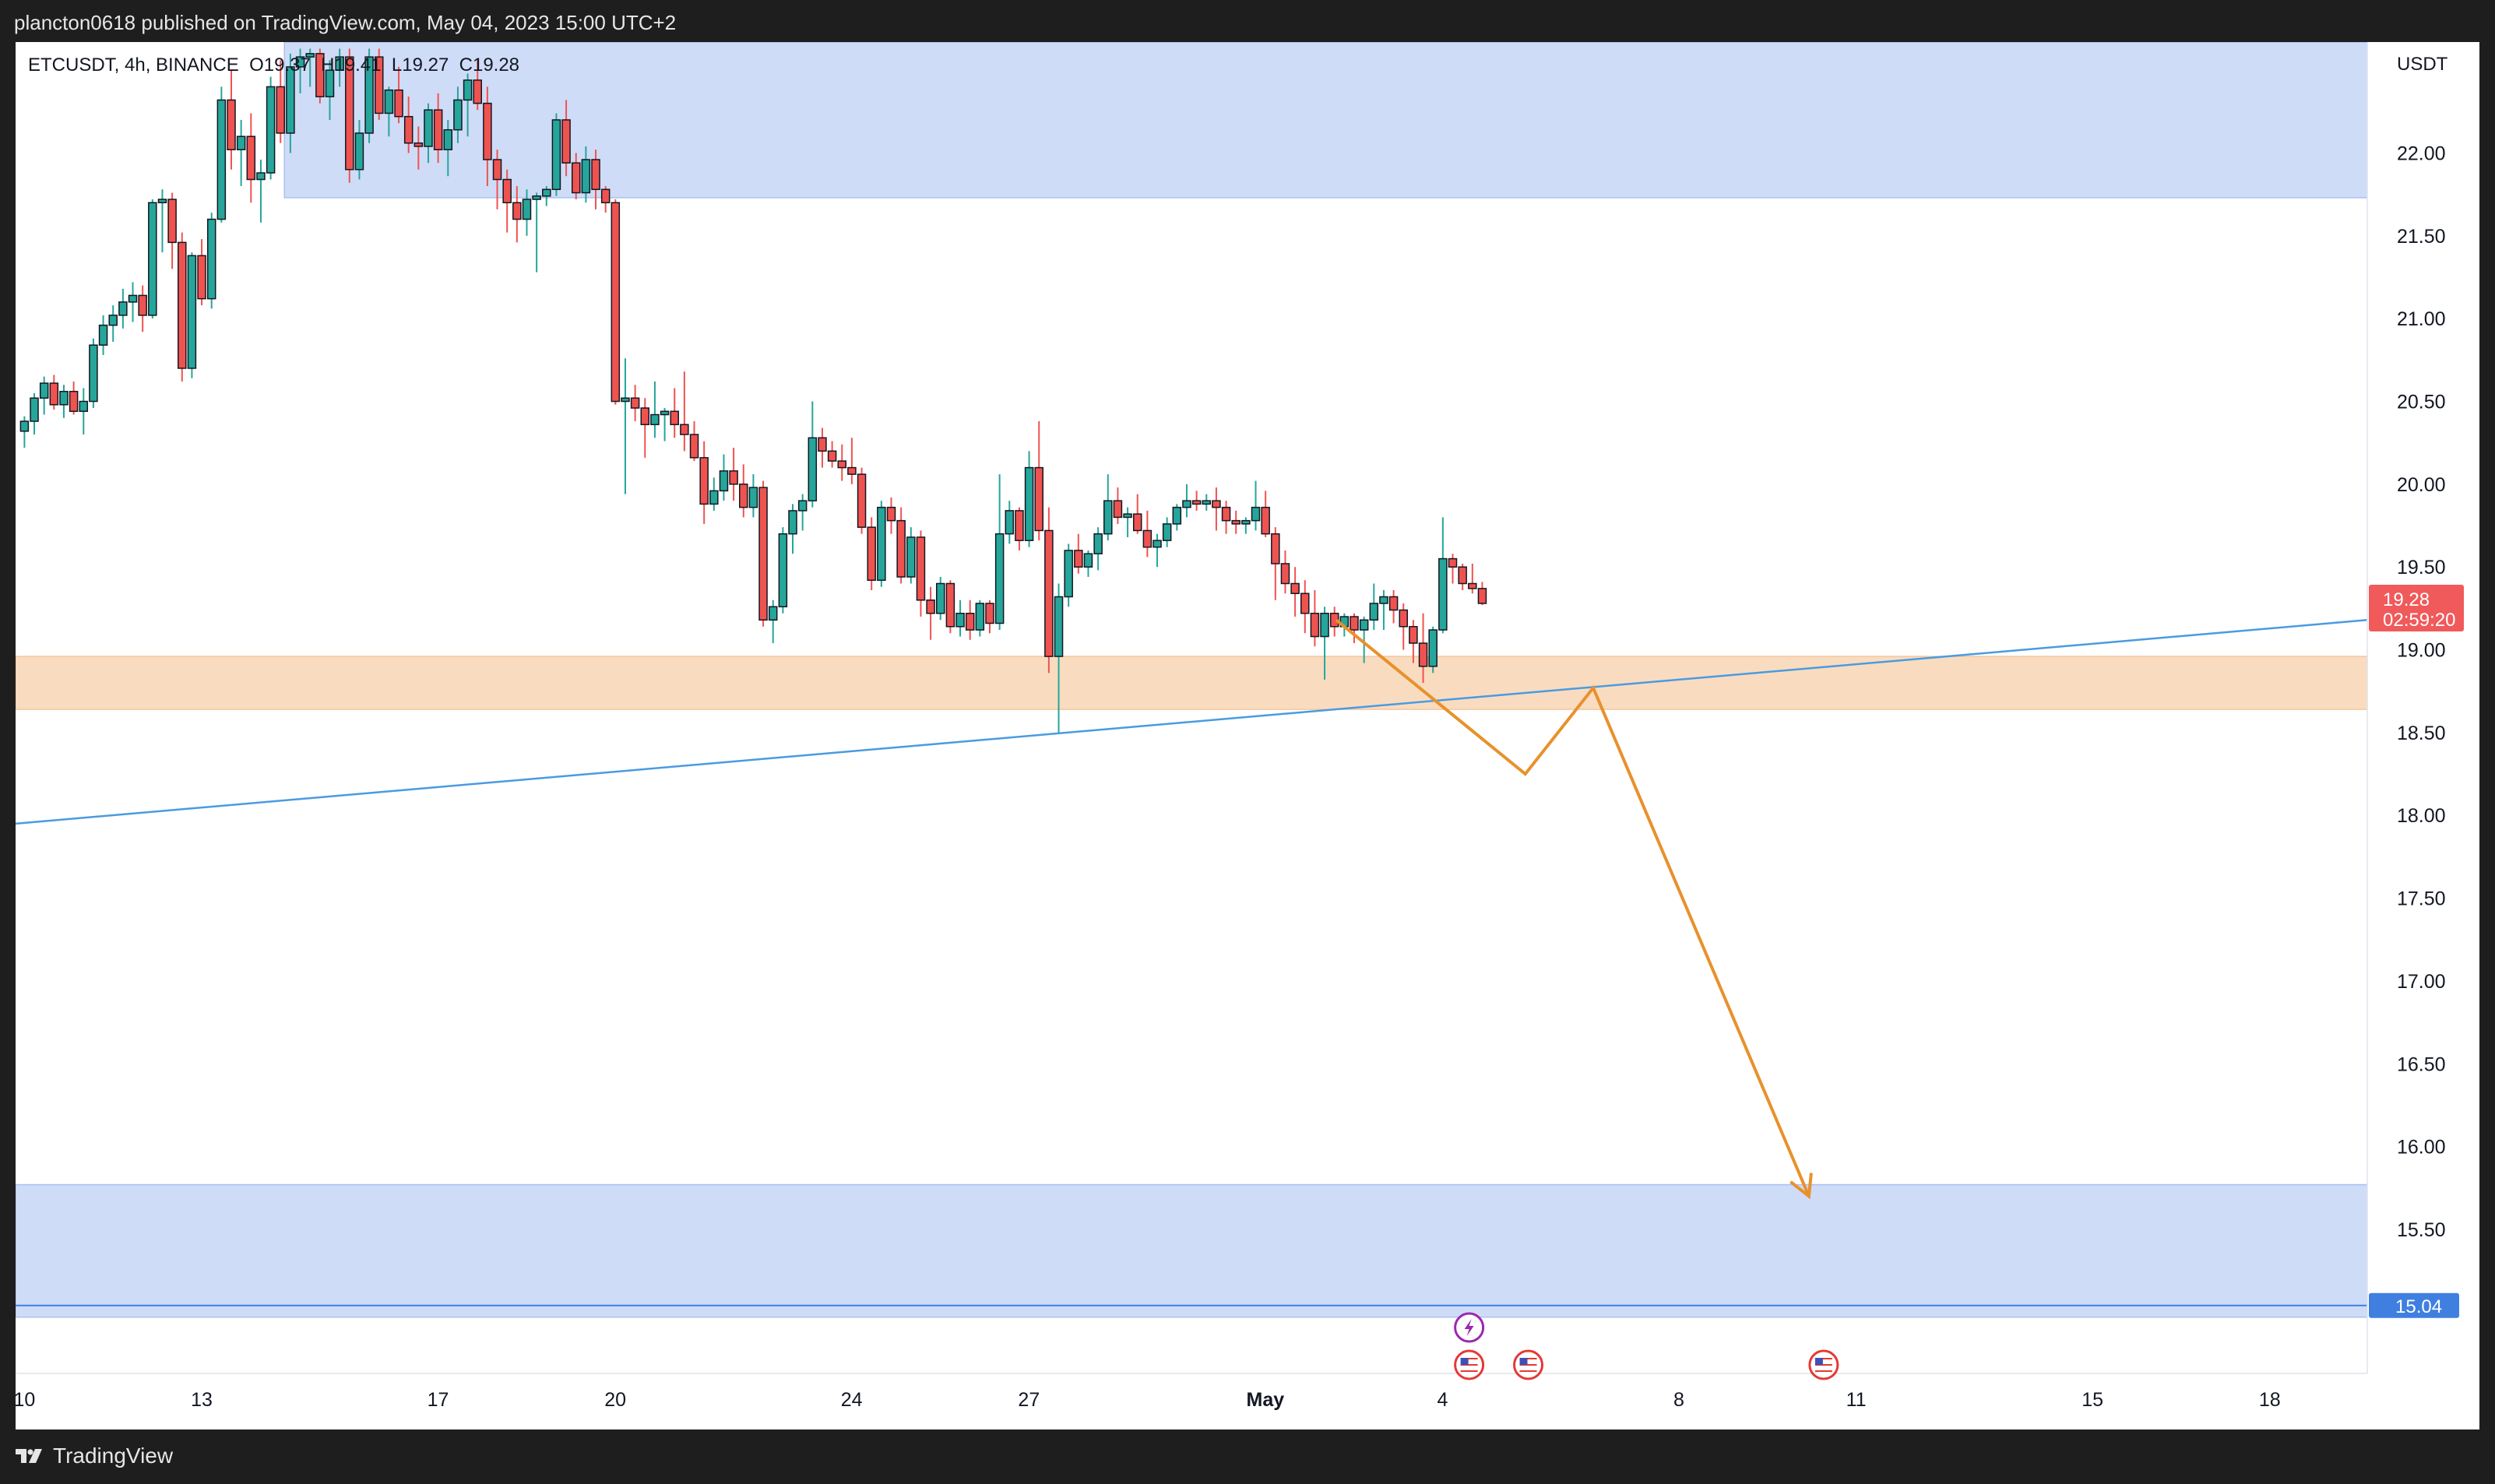  Describe the element at coordinates (133, 65) in the screenshot. I see `legend-symbol: ETCUSDT, 4h, BINANCE` at that location.